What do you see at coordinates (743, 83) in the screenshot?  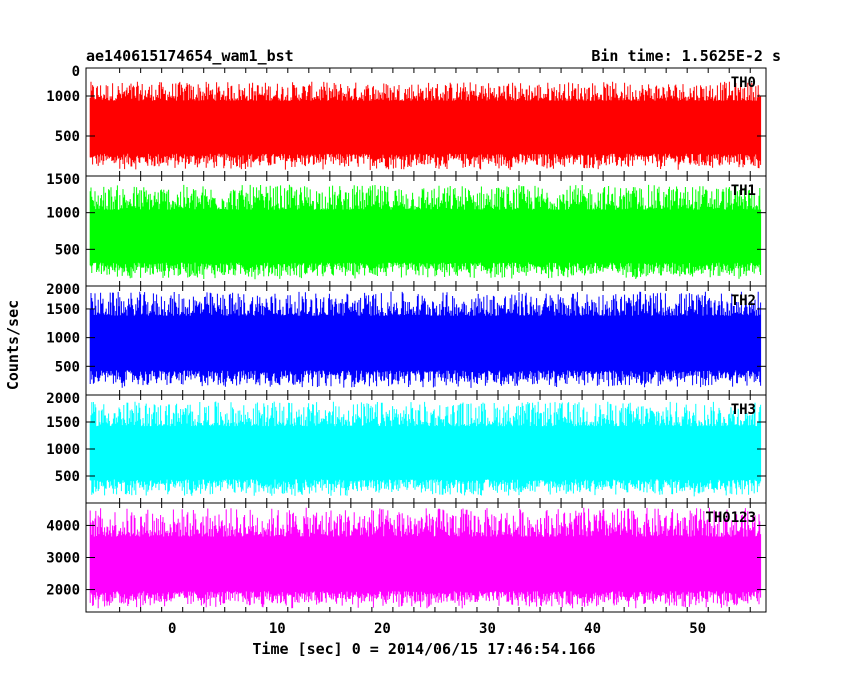 I see `panel-label-th0: TH0` at bounding box center [743, 83].